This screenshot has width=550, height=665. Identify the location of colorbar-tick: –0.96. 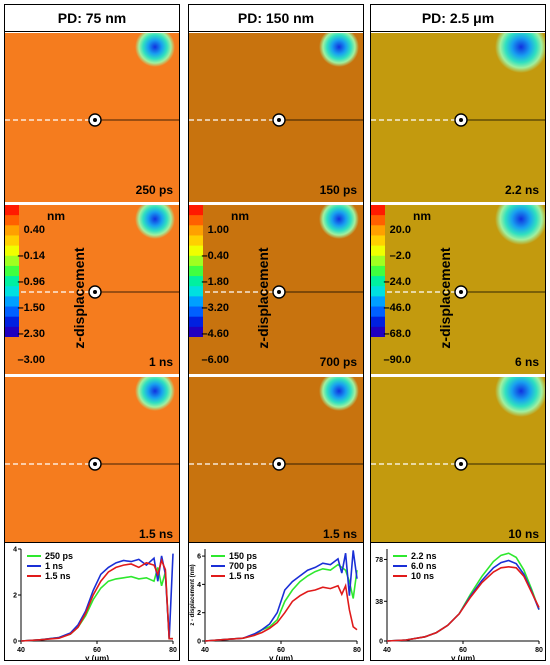
(31, 282).